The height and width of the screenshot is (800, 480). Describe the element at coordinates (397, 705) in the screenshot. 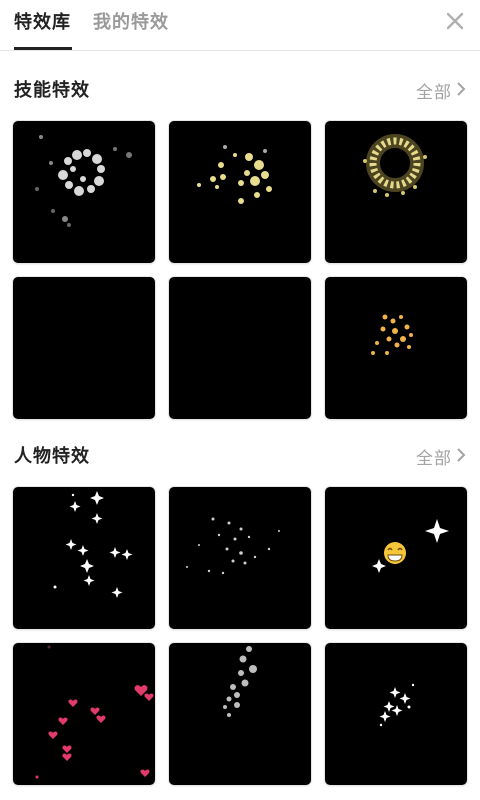

I see `white-sparkle-cluster-preview` at that location.